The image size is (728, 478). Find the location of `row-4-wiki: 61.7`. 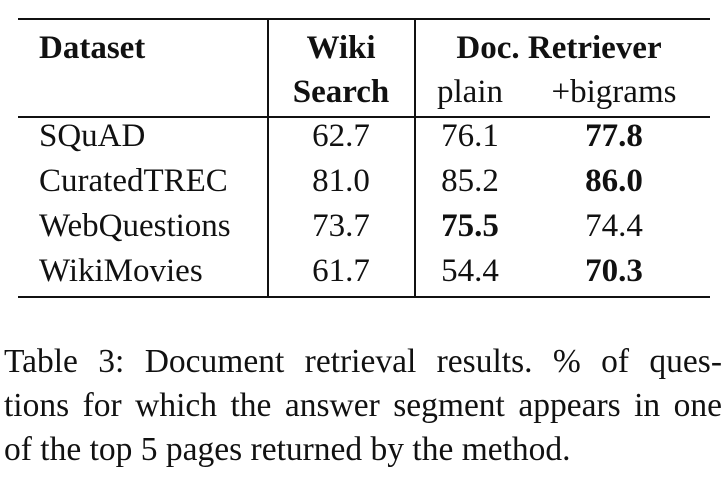

row-4-wiki: 61.7 is located at coordinates (341, 271).